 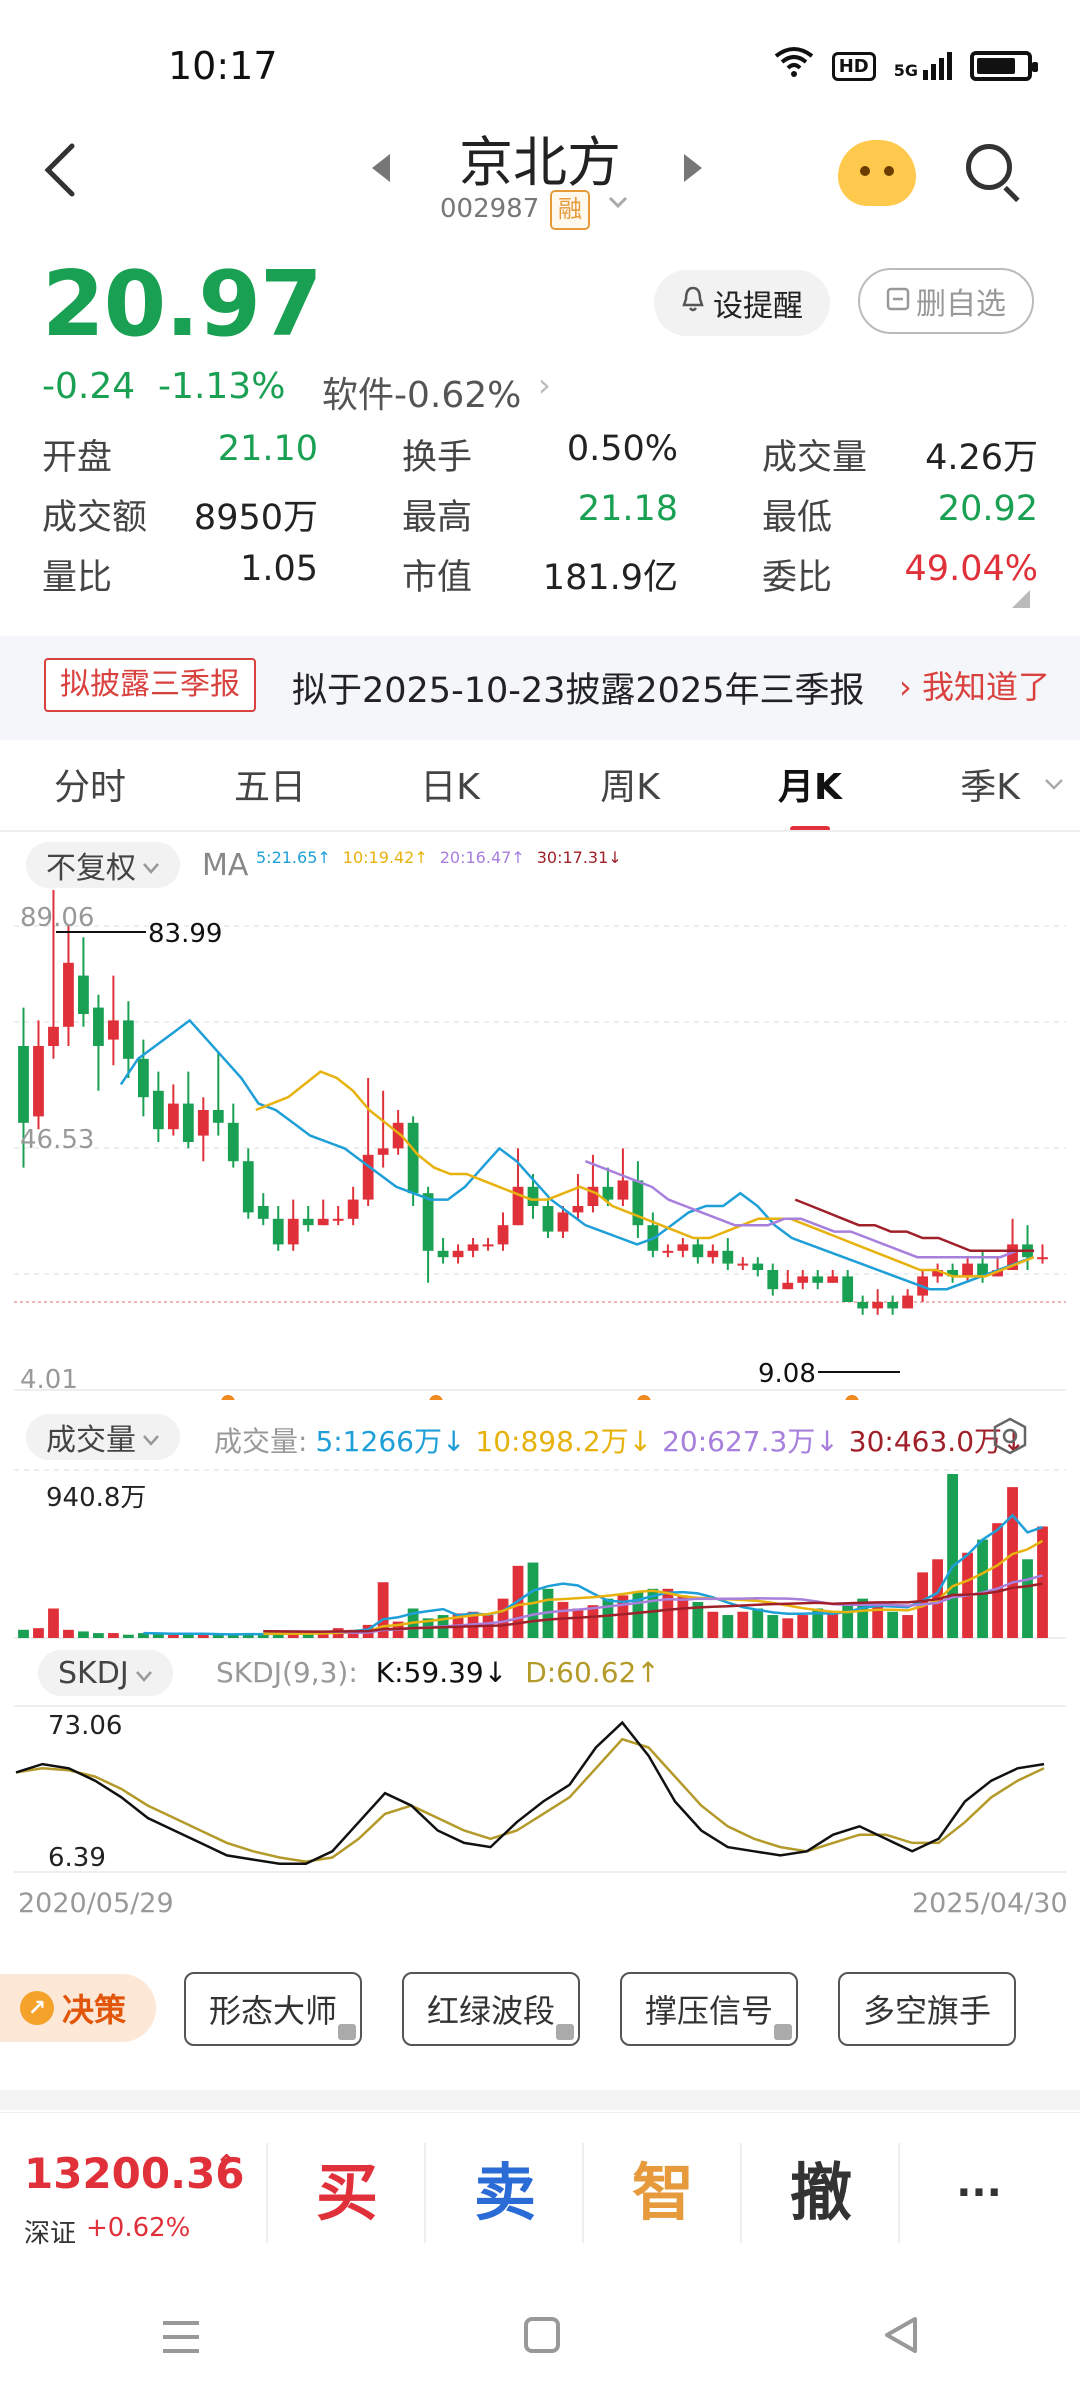 I want to click on ma-value: 20:627.3万↓, so click(x=750, y=1441).